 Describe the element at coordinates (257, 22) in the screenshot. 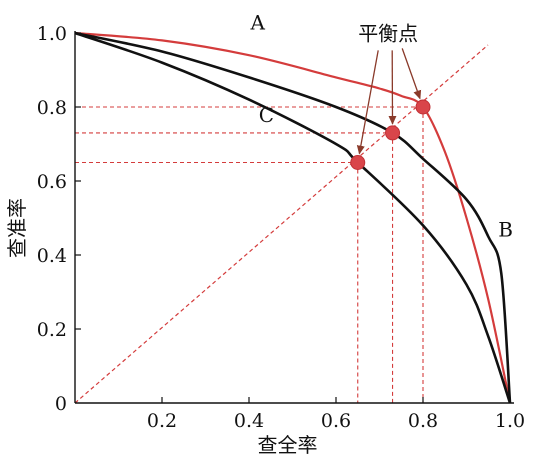

I see `curve-label-a: A` at that location.